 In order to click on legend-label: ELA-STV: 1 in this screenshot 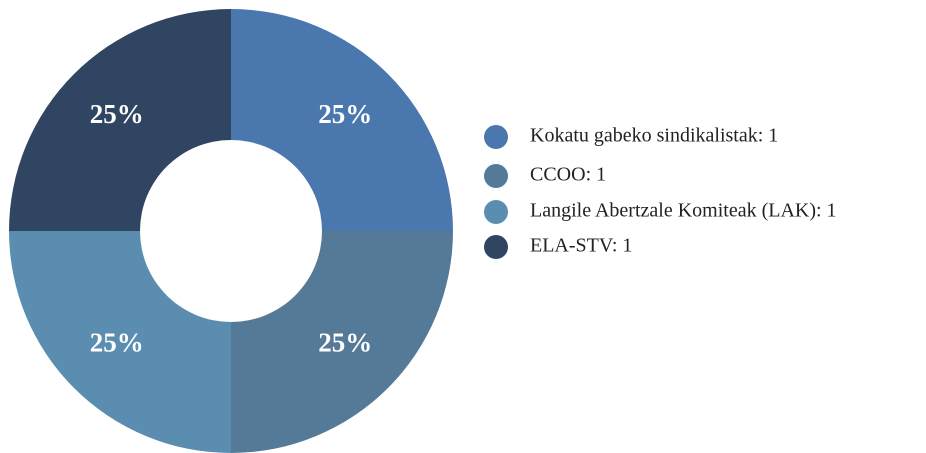, I will do `click(581, 246)`.